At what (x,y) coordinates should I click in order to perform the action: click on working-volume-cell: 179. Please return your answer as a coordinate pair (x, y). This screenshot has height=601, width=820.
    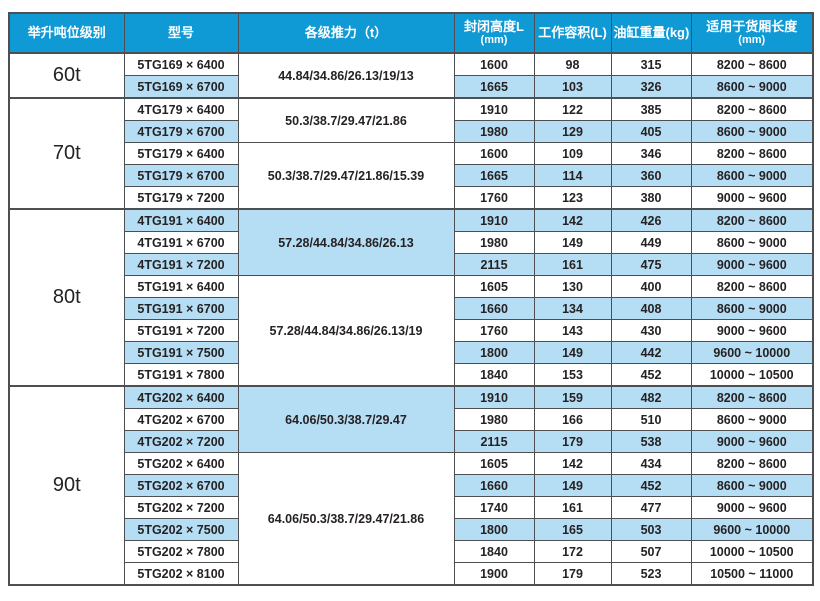
    Looking at the image, I should click on (572, 574).